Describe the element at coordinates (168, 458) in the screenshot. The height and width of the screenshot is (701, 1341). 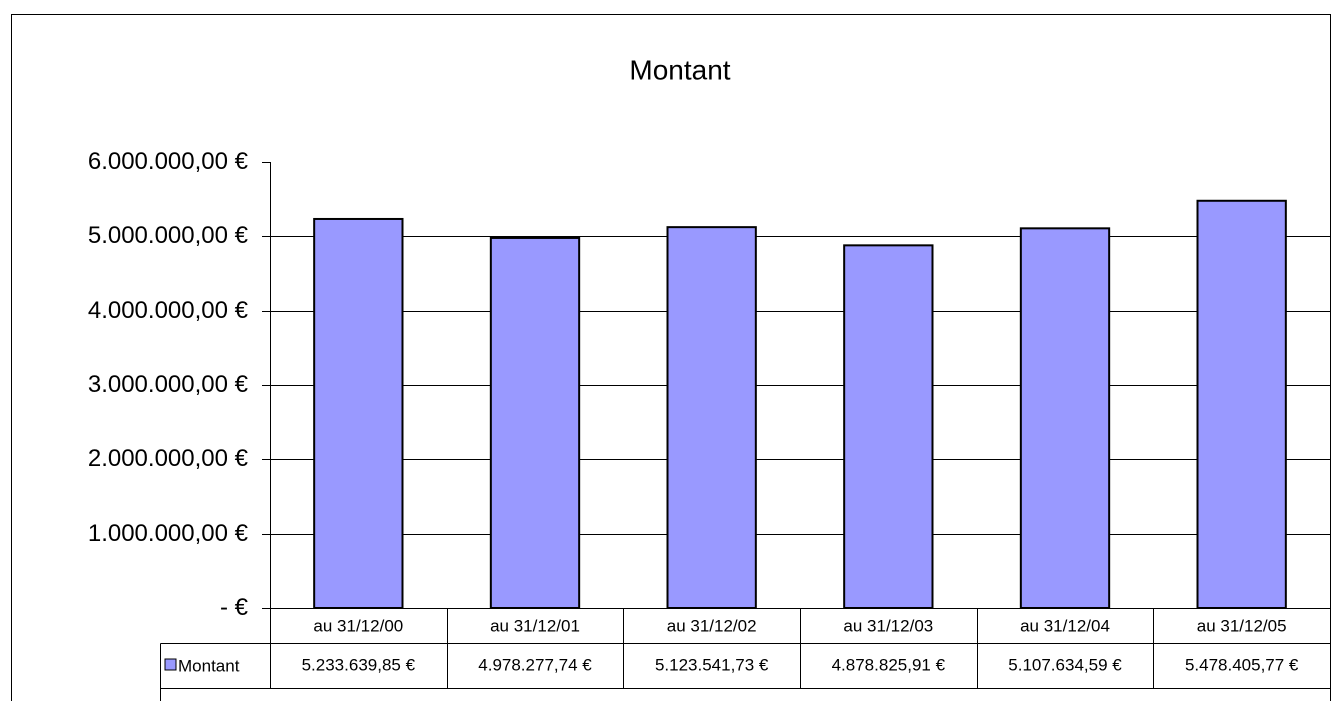
I see `y-tick-label: 2.000.000,00 €` at that location.